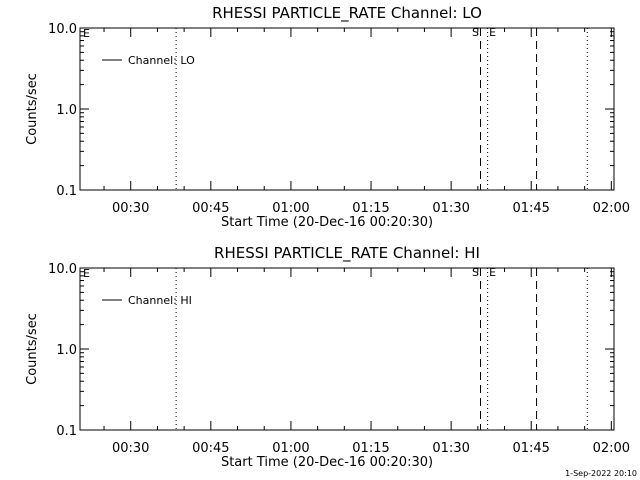  I want to click on chart-title: RHESSI PARTICLE_RATE Channel: HI, so click(347, 253).